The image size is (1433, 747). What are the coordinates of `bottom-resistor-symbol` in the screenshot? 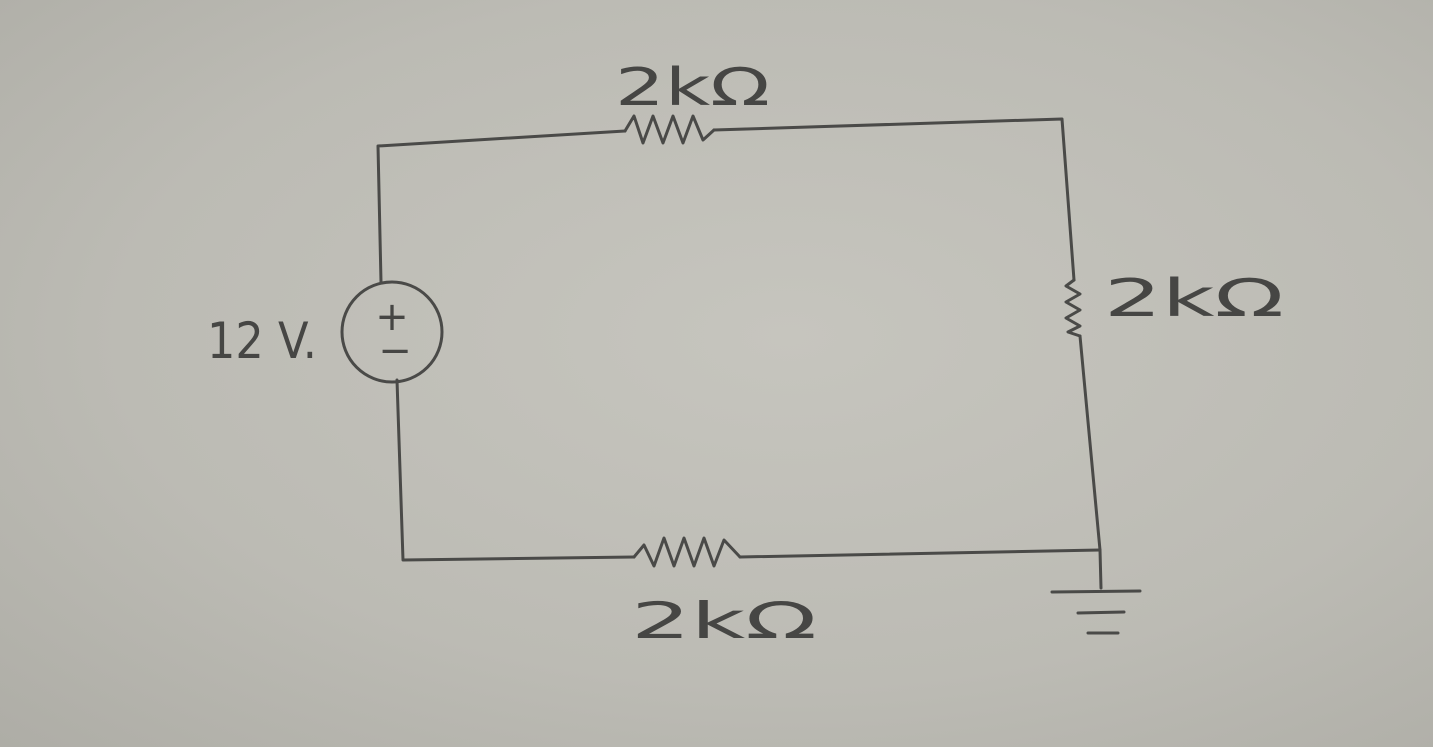 It's located at (687, 552).